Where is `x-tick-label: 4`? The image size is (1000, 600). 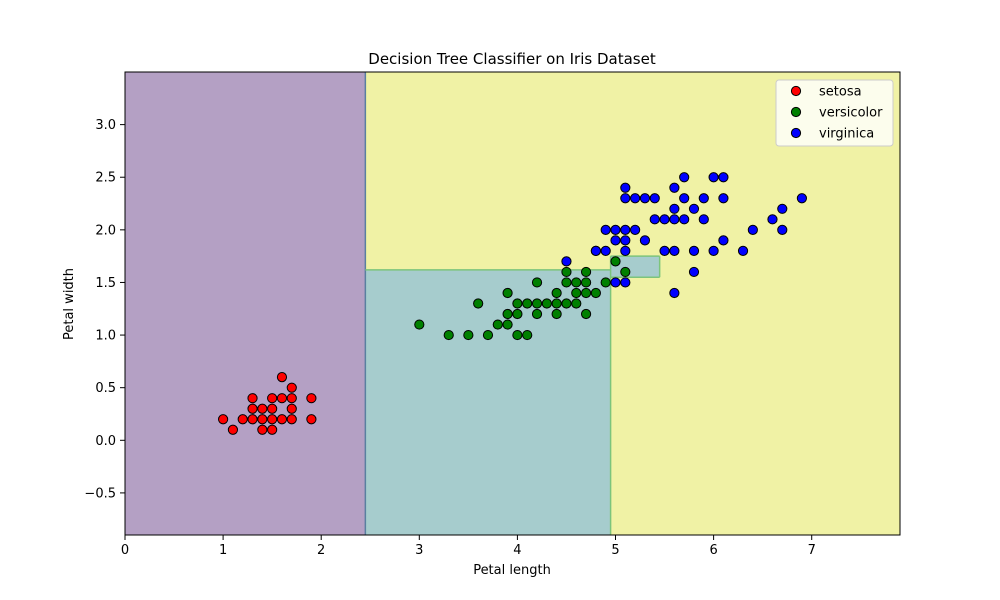 x-tick-label: 4 is located at coordinates (517, 550).